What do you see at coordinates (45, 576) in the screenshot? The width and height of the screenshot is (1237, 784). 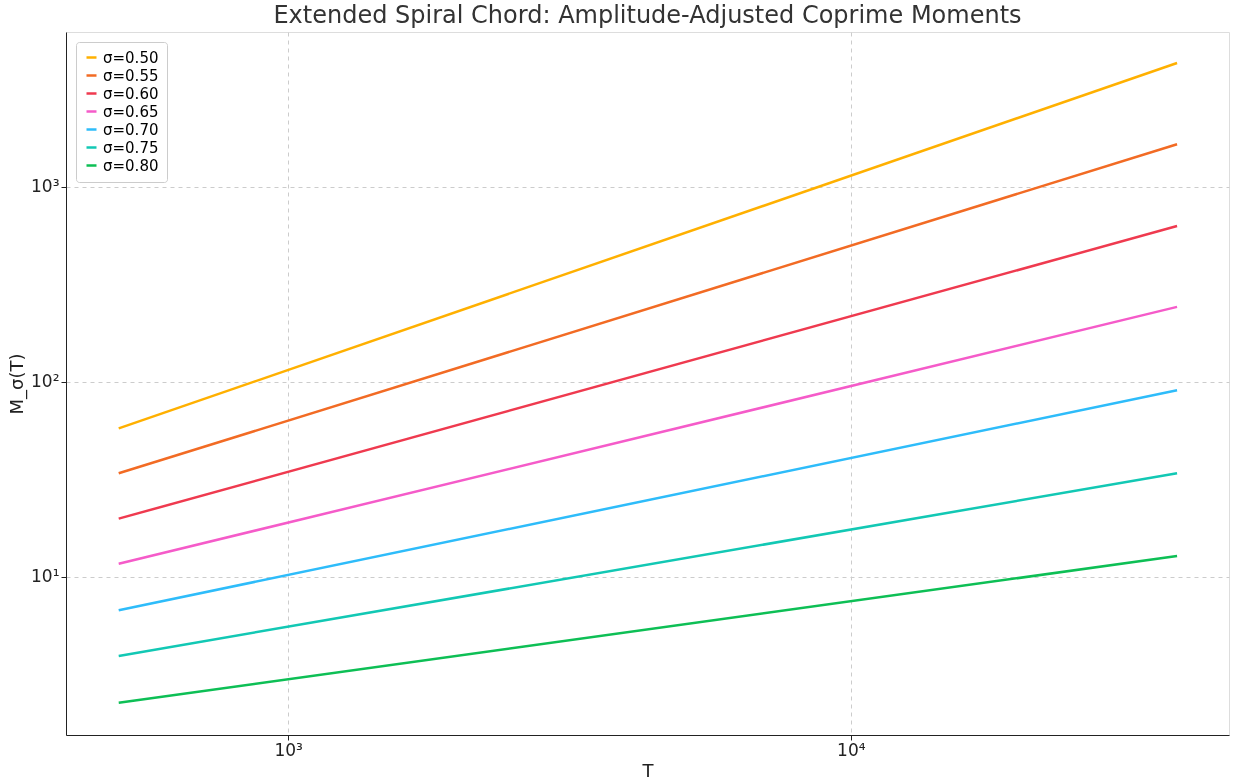 I see `y-tick-label: 10¹` at bounding box center [45, 576].